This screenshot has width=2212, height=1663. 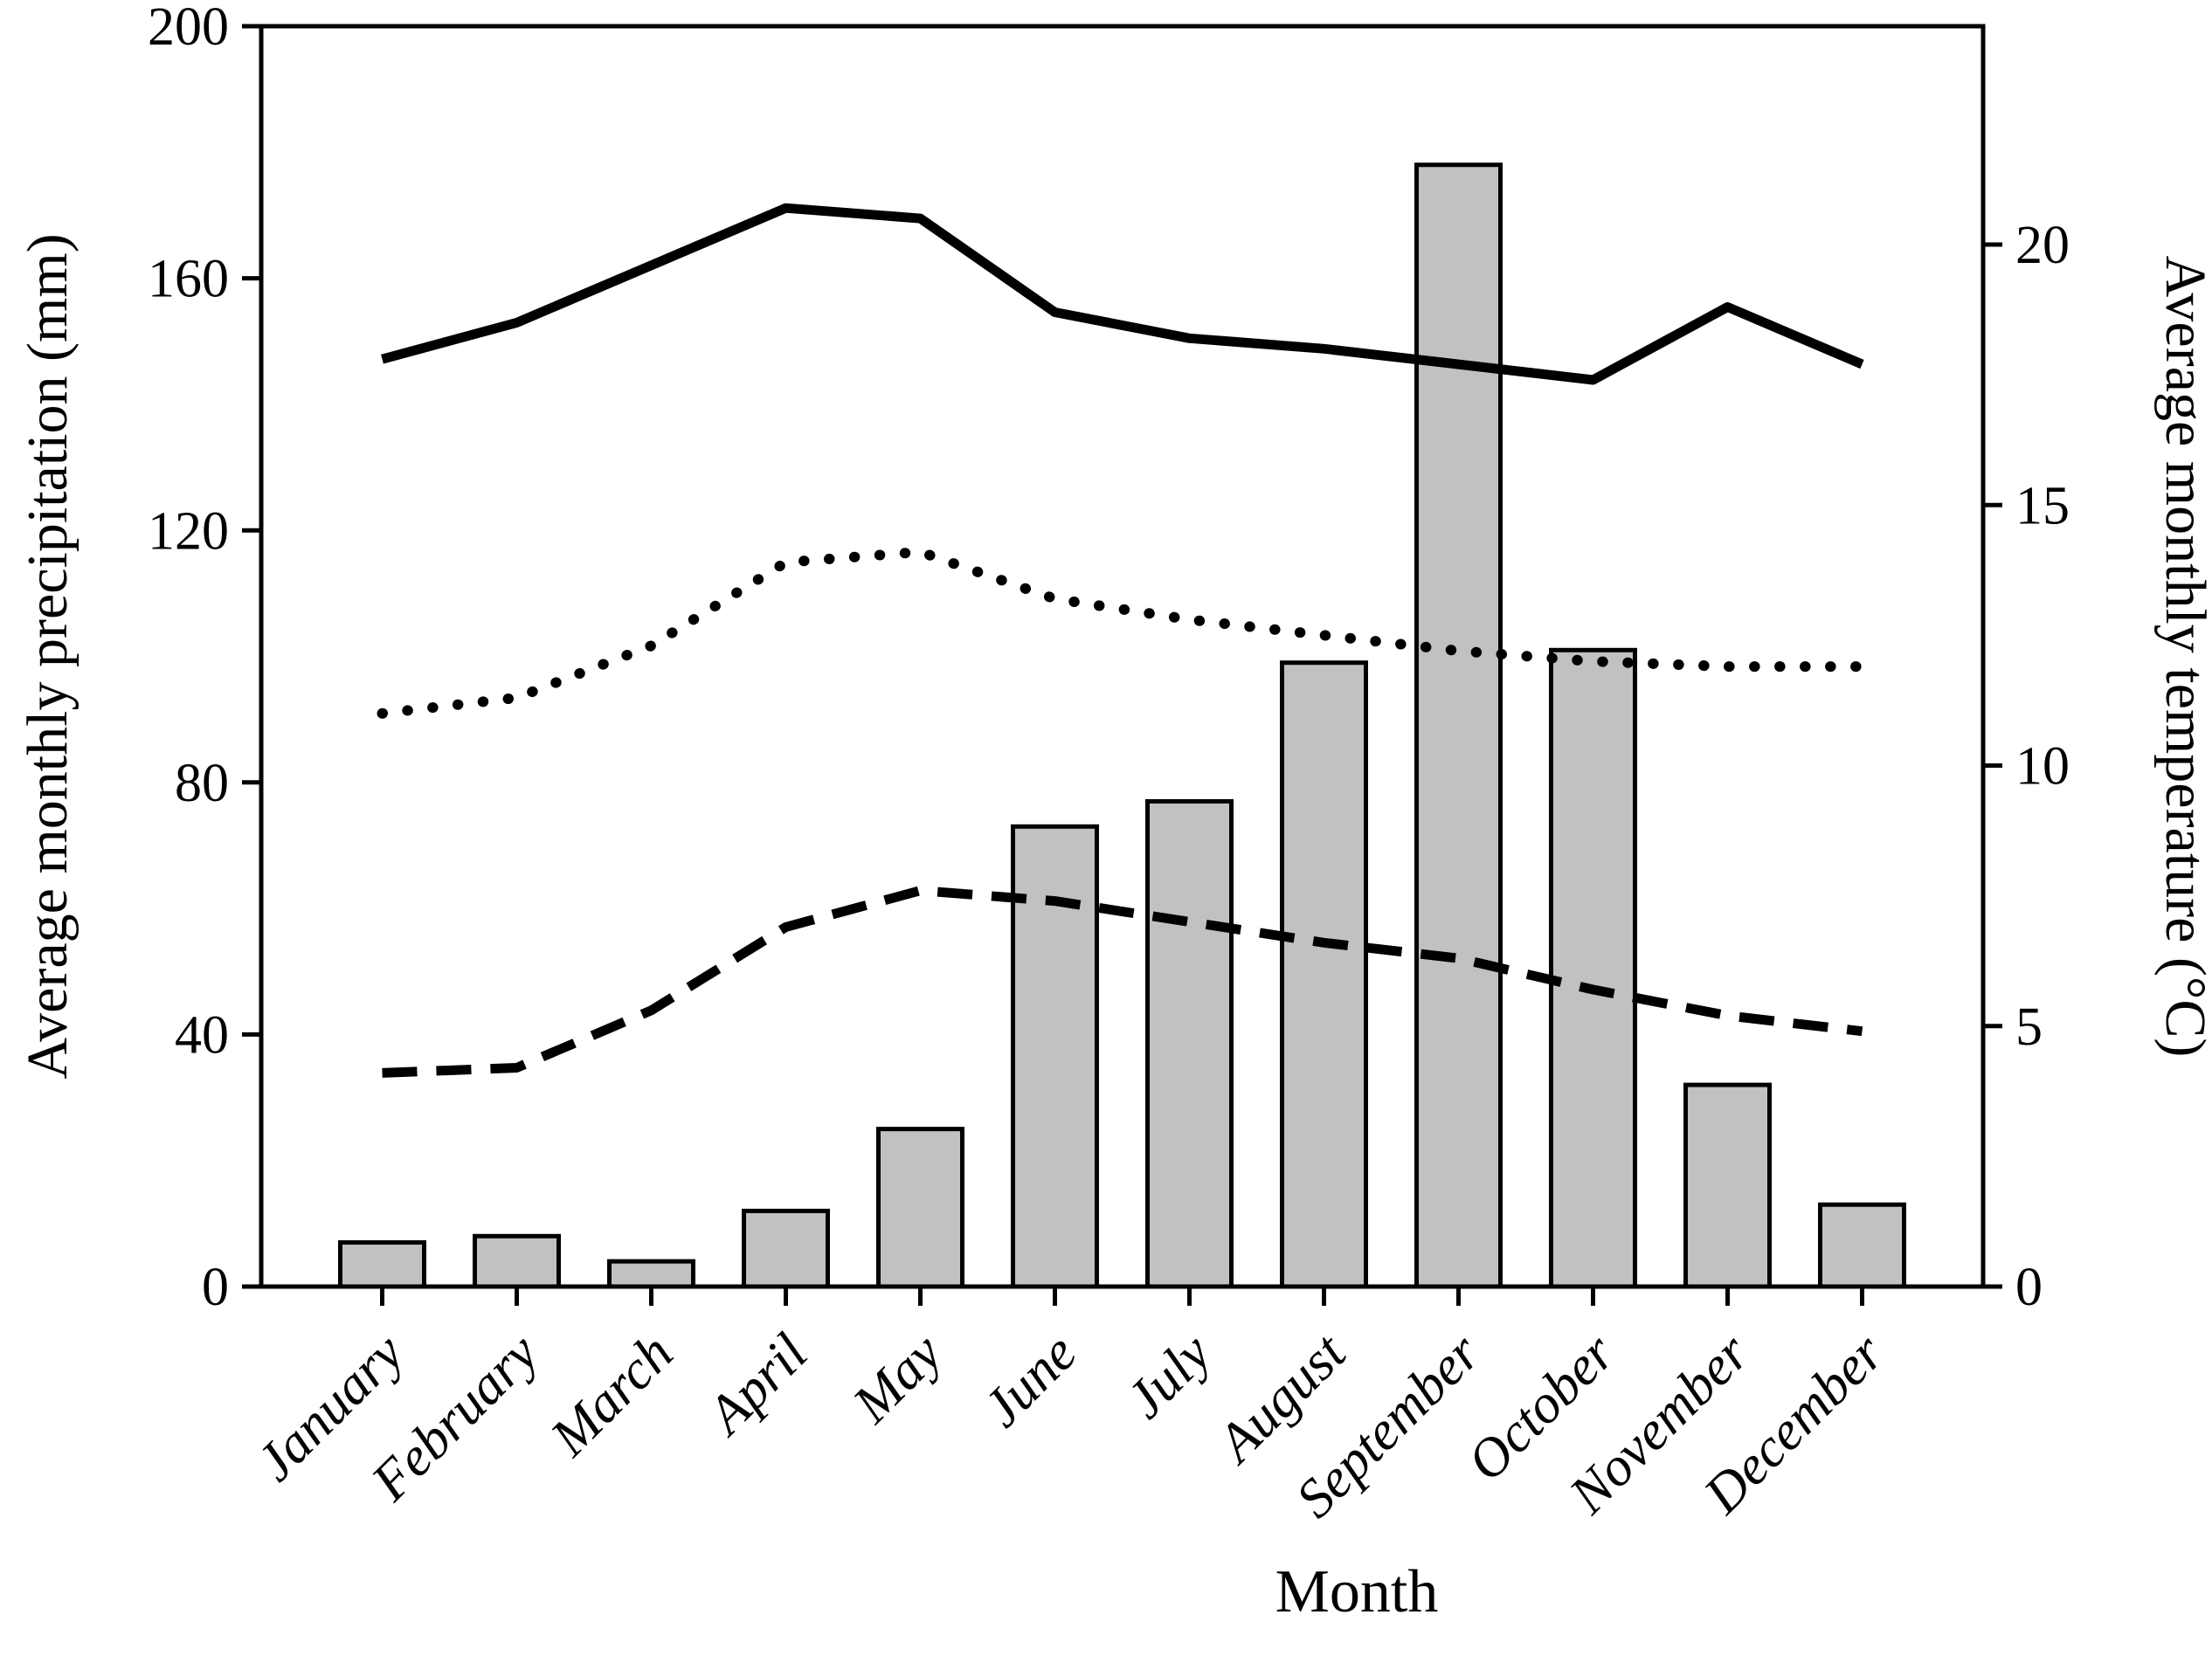 What do you see at coordinates (920, 1208) in the screenshot?
I see `bar-may` at bounding box center [920, 1208].